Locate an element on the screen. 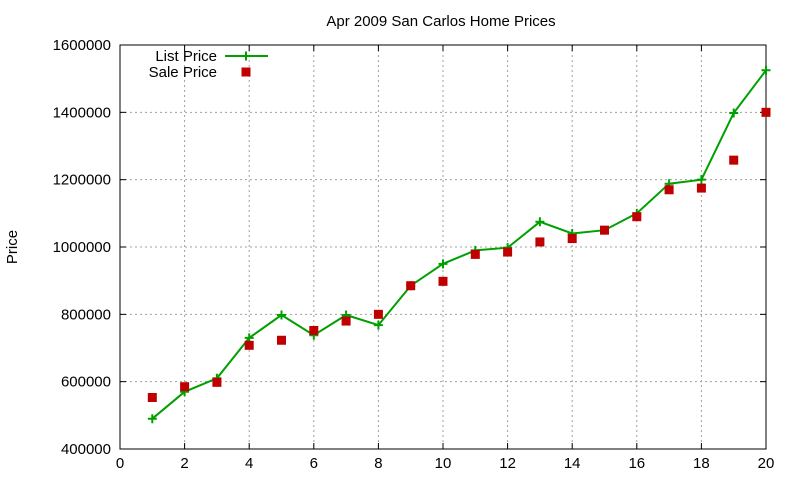 Image resolution: width=800 pixels, height=480 pixels. chart-title: Apr 2009 San Carlos Home Prices is located at coordinates (440, 21).